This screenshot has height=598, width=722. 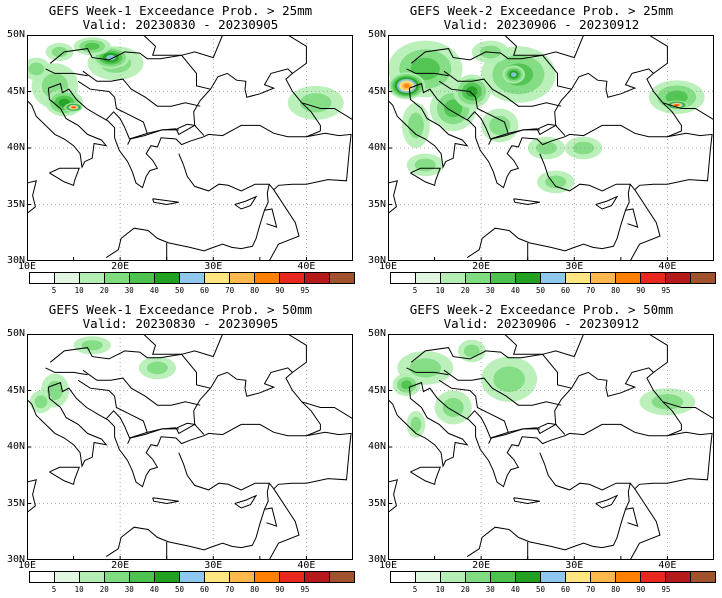 I want to click on colorbar-label: 10, so click(x=440, y=589).